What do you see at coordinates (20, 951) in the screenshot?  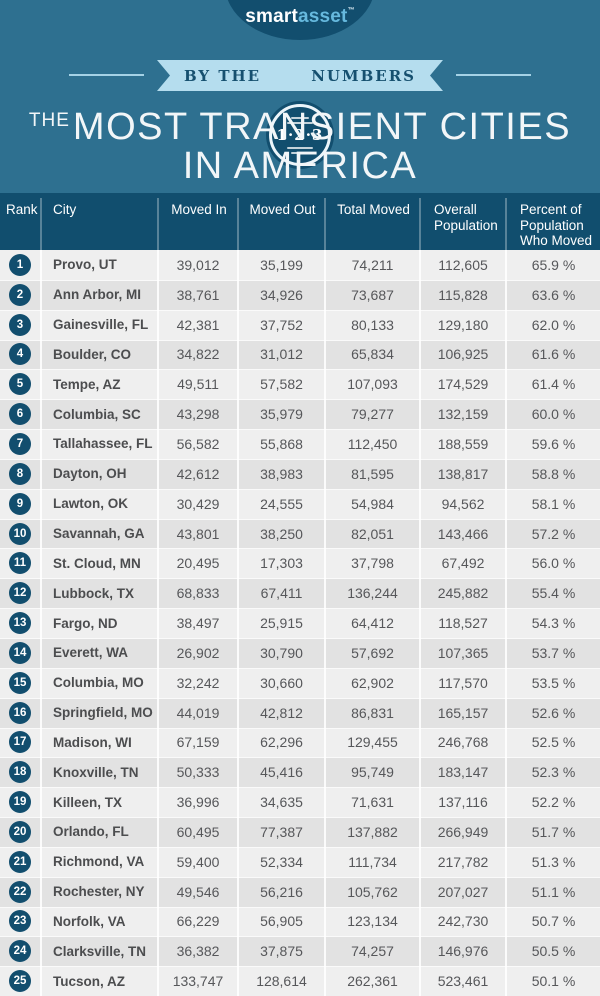 I see `rank-badge: 24` at bounding box center [20, 951].